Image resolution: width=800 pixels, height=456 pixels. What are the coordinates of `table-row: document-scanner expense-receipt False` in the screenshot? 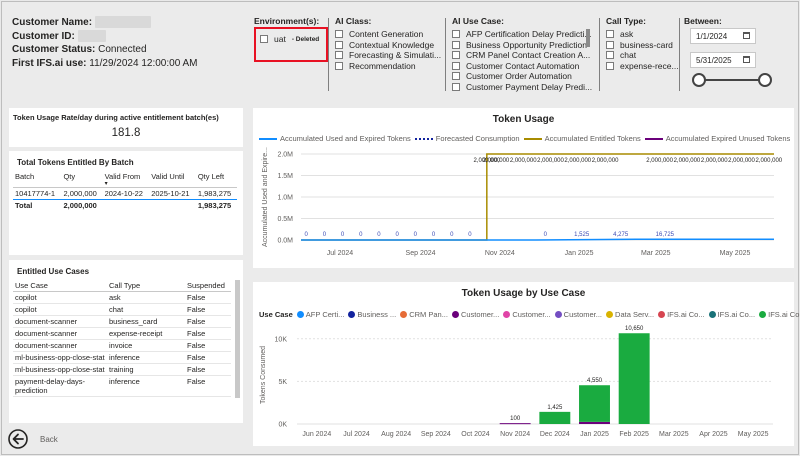 It's located at (122, 333).